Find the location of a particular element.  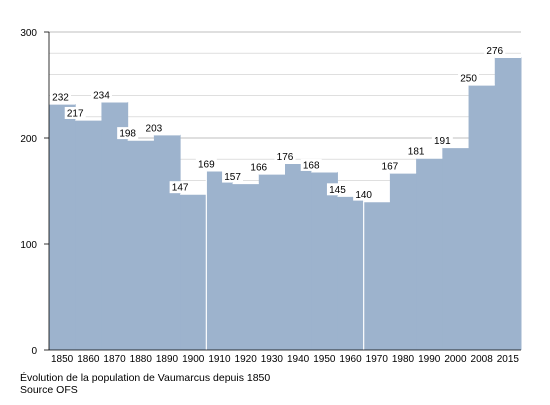

value-label: 203 is located at coordinates (154, 128).